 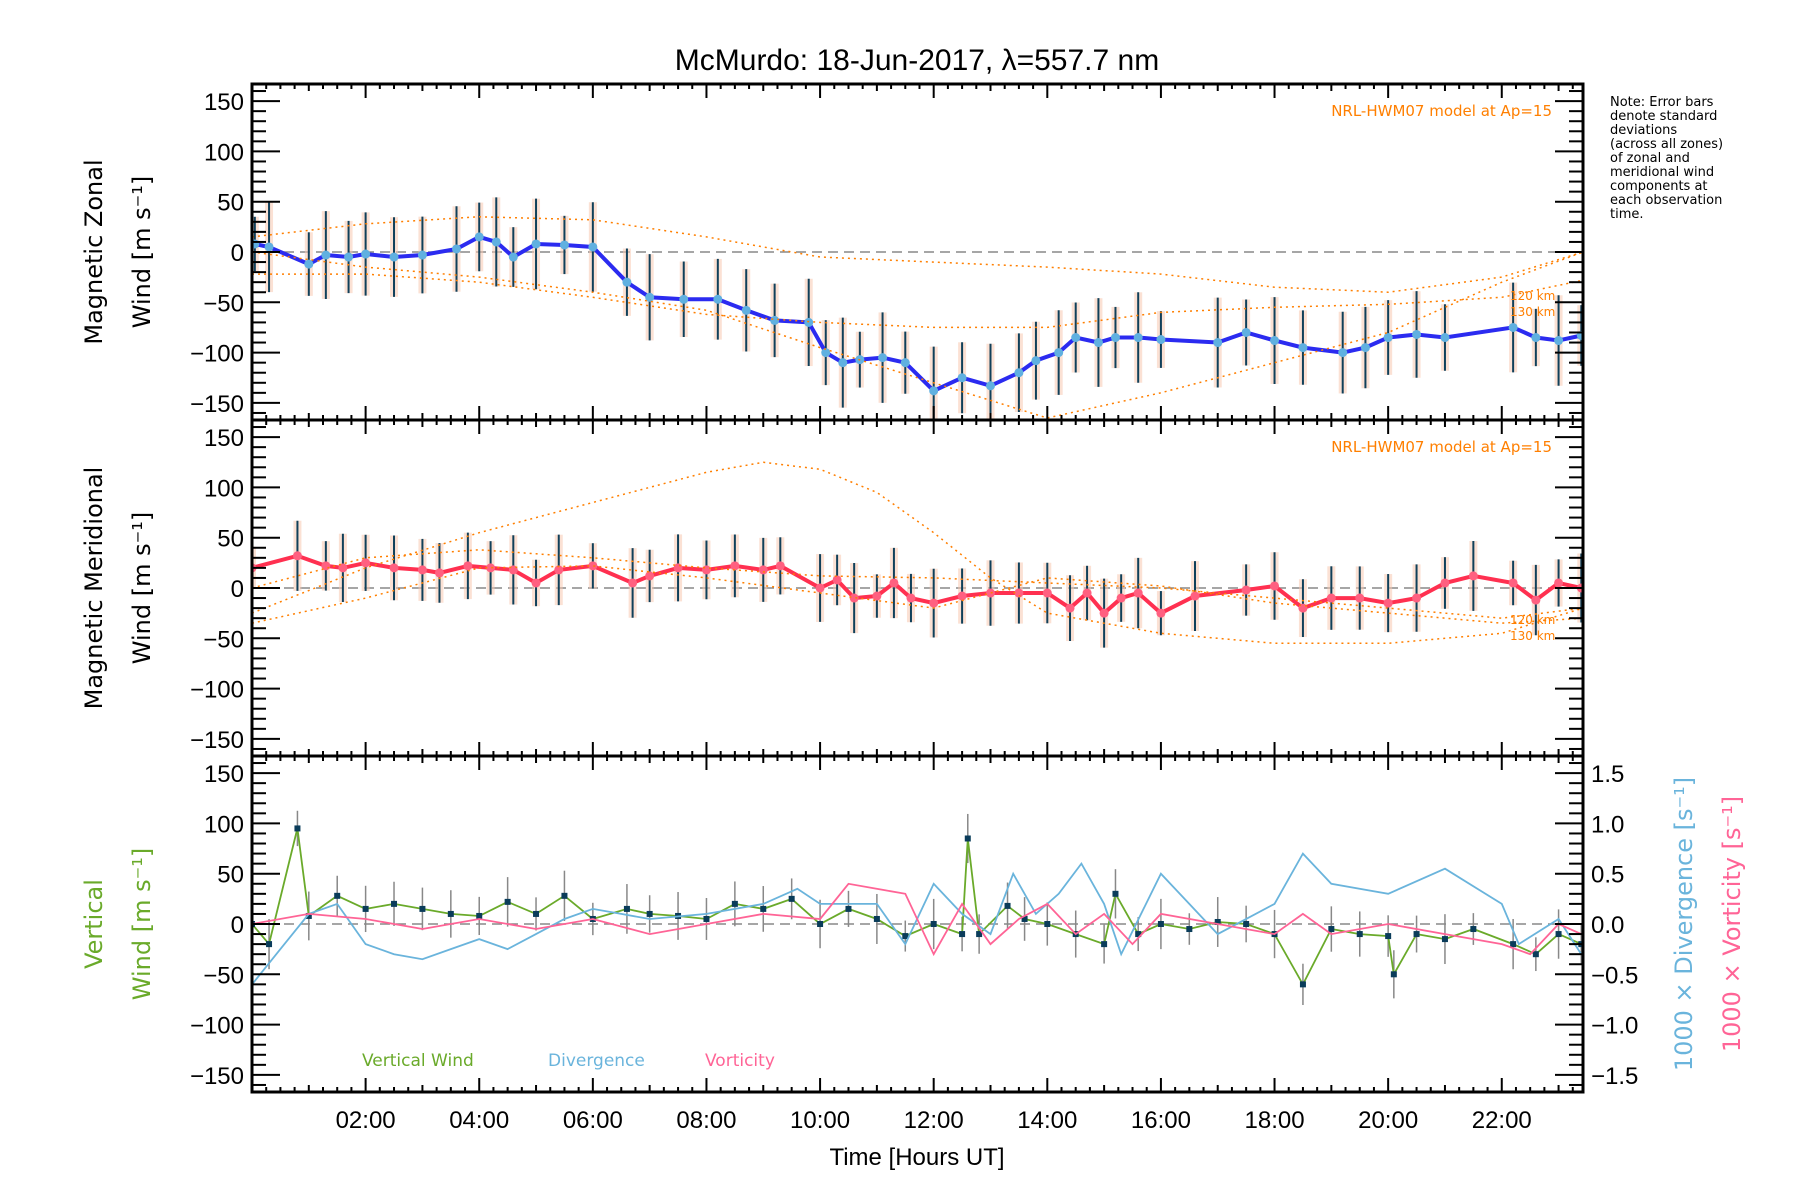 What do you see at coordinates (1650, 158) in the screenshot?
I see `note-line: of zonal and` at bounding box center [1650, 158].